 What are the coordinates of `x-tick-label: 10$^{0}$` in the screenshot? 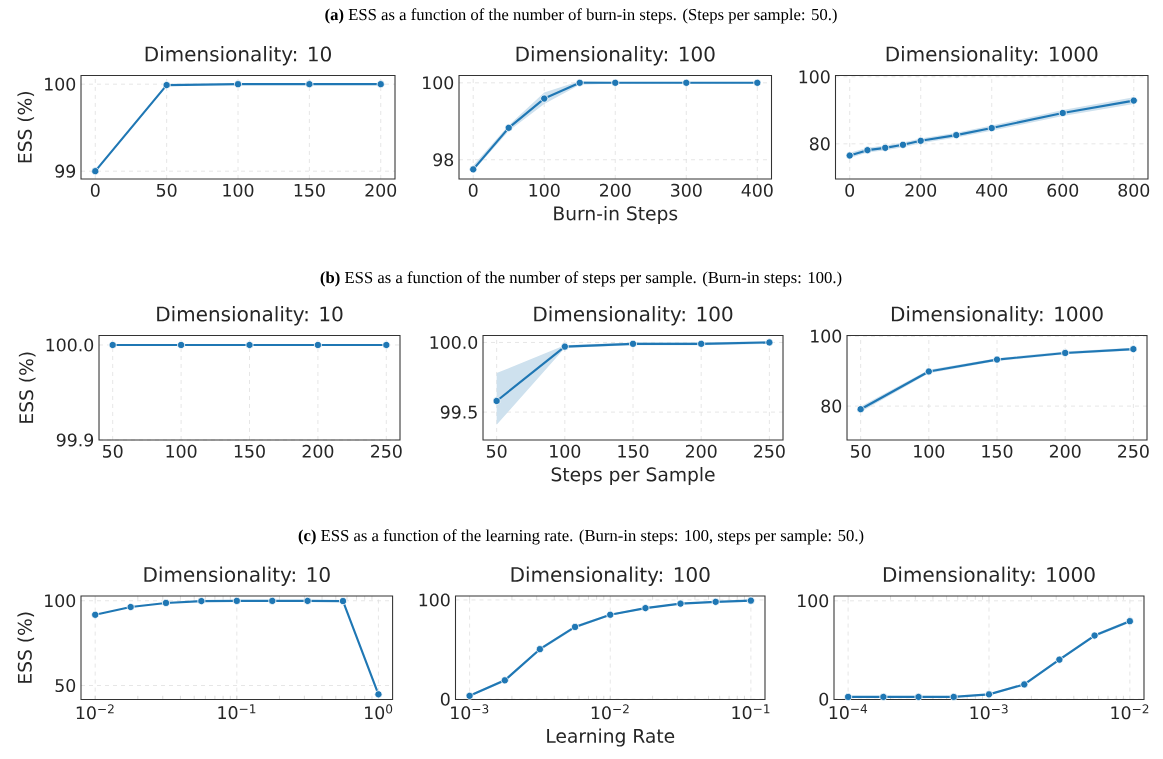 It's located at (379, 712).